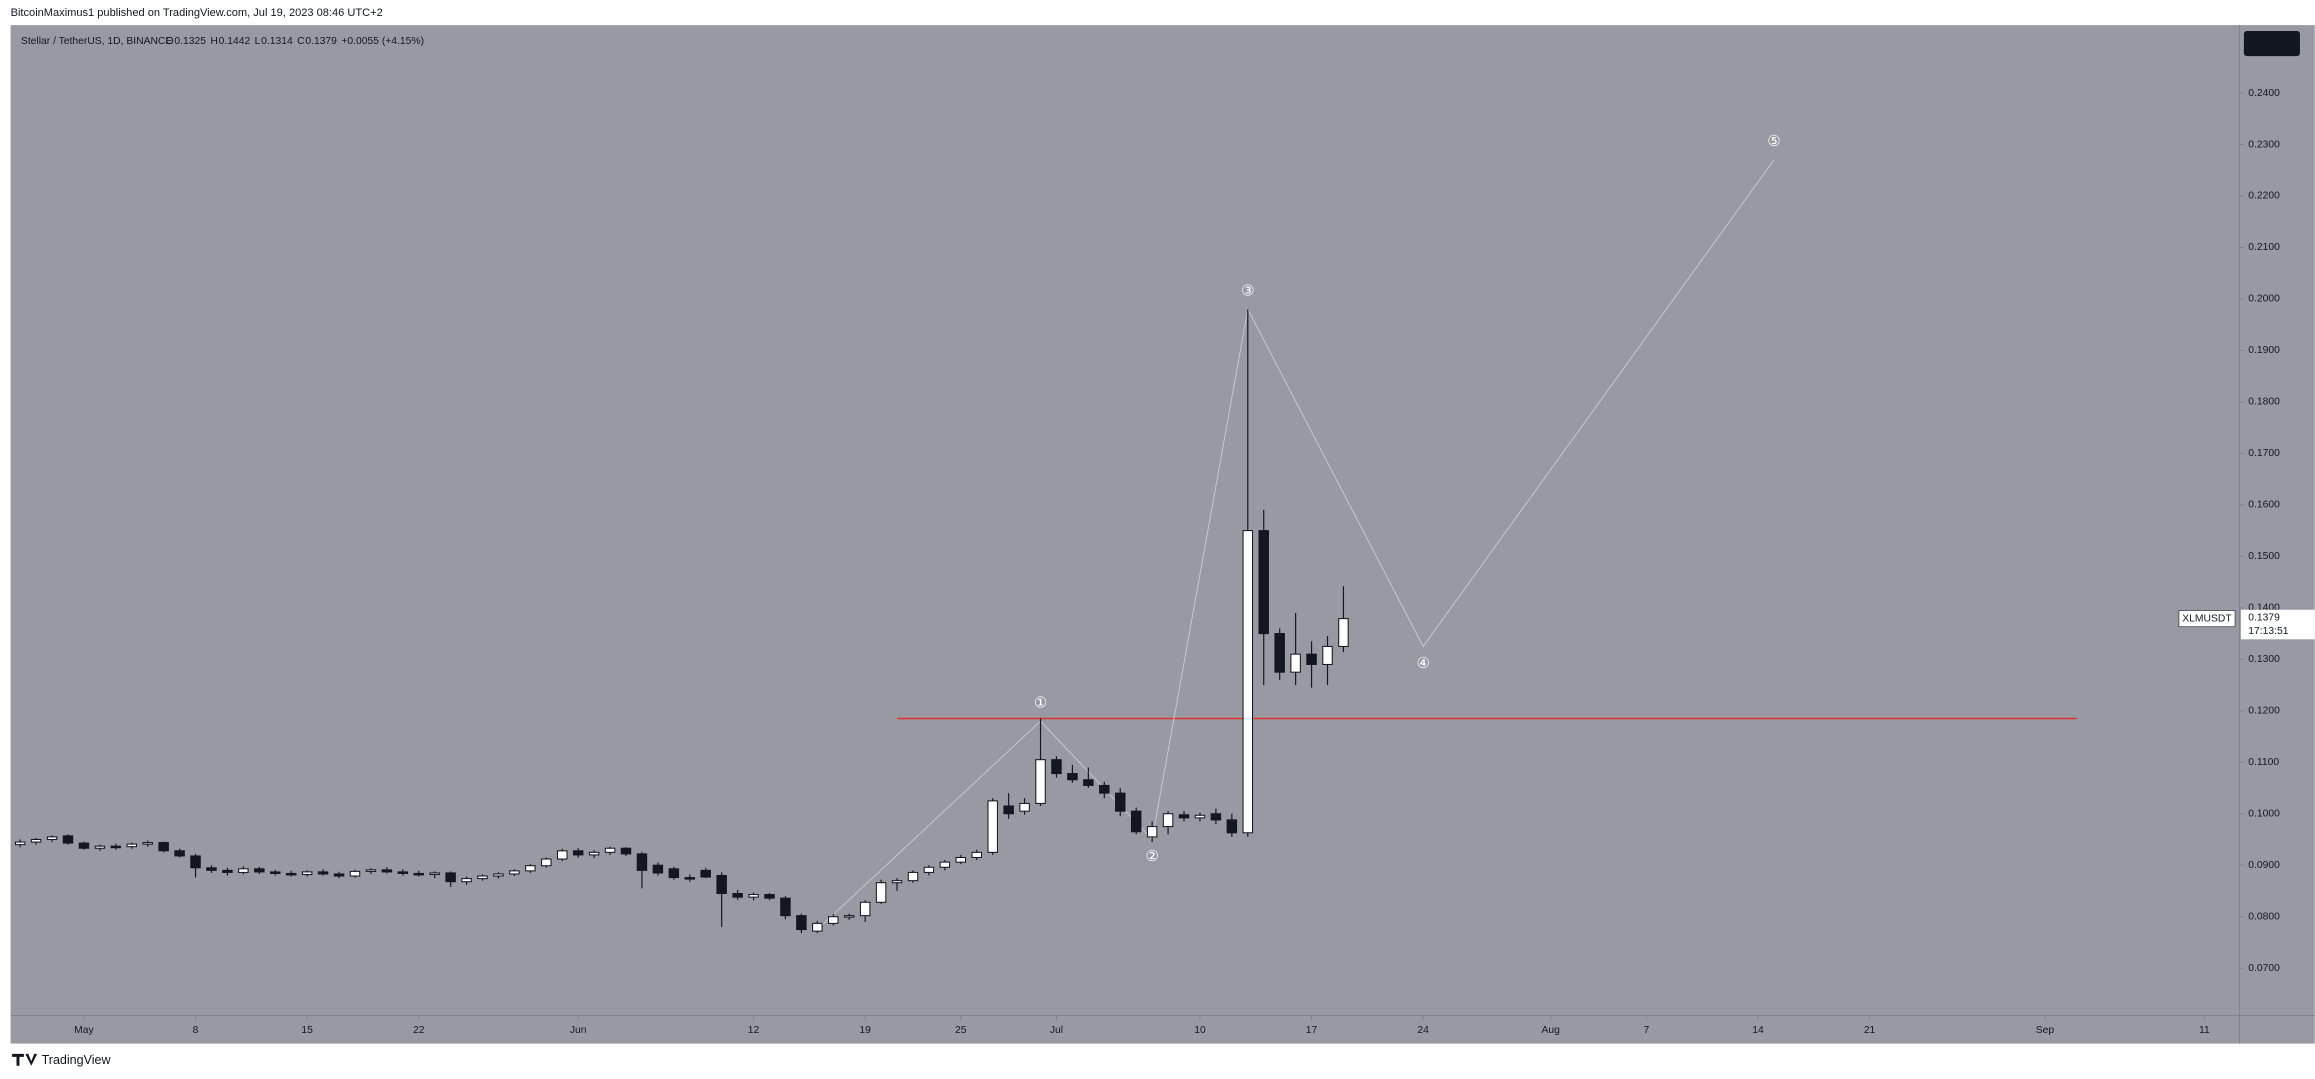 This screenshot has height=1079, width=2315. What do you see at coordinates (277, 41) in the screenshot?
I see `legend-item: 0.1314` at bounding box center [277, 41].